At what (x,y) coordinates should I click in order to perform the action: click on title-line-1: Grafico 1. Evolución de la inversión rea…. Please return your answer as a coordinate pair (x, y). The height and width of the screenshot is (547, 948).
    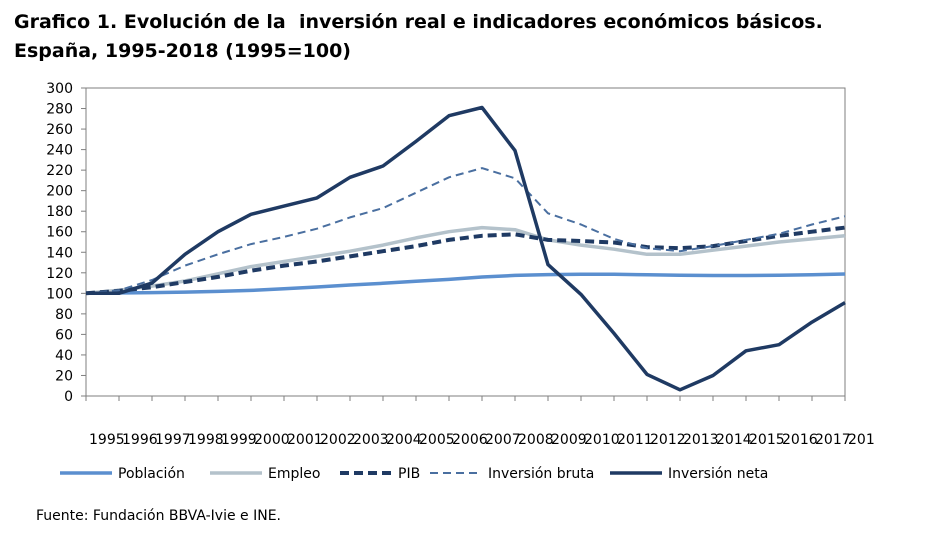
    Looking at the image, I should click on (418, 22).